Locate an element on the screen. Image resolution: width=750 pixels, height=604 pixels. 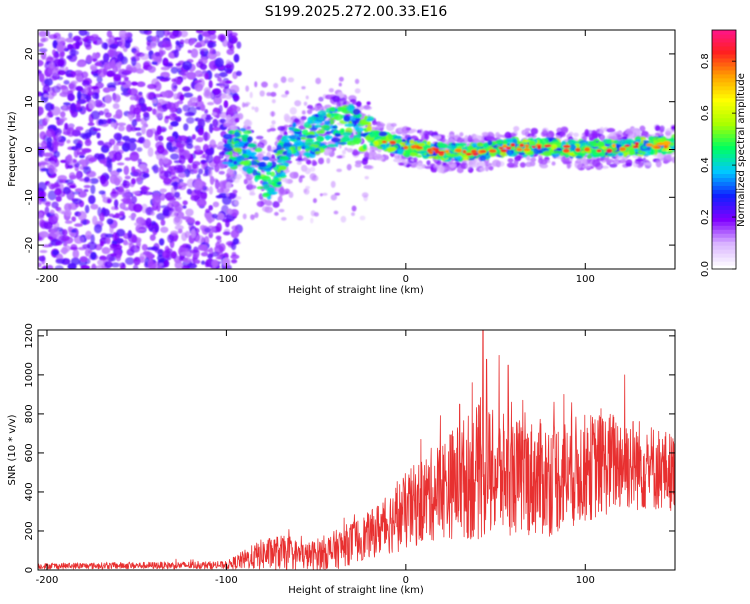
colorbar-gradient is located at coordinates (724, 150).